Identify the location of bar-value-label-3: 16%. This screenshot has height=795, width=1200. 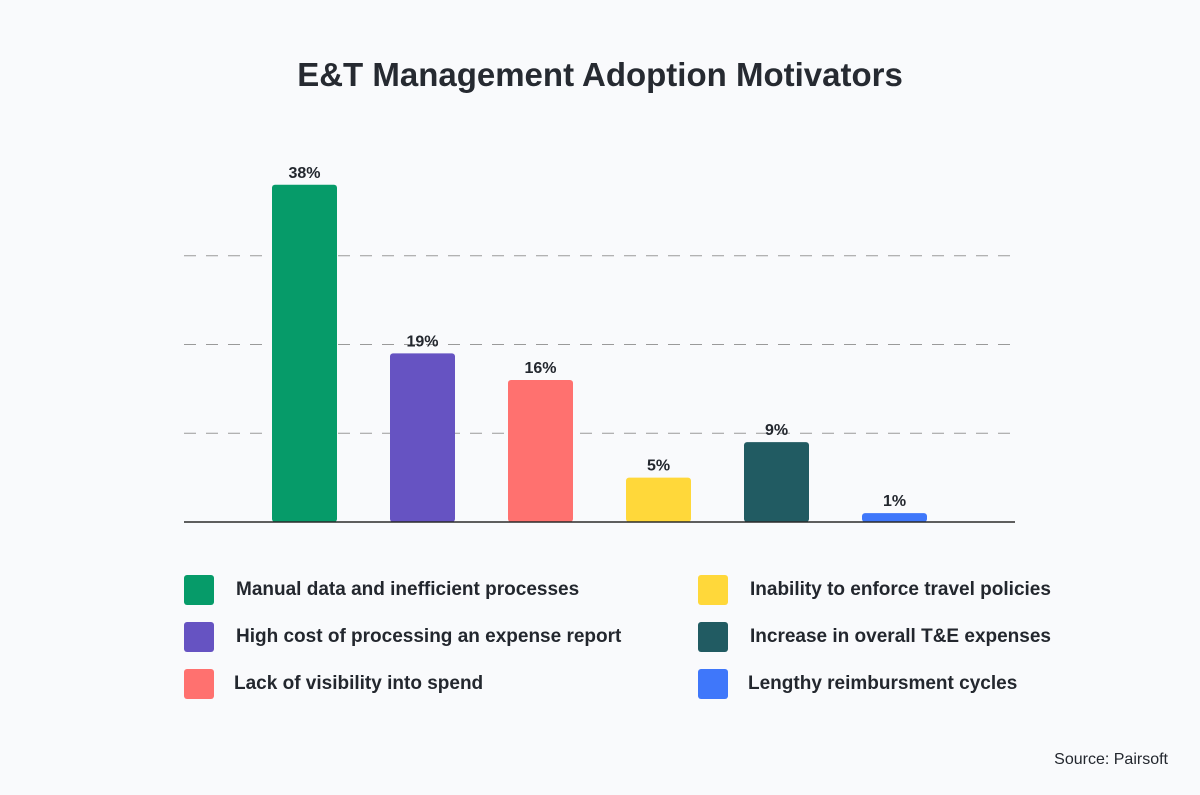
(540, 368).